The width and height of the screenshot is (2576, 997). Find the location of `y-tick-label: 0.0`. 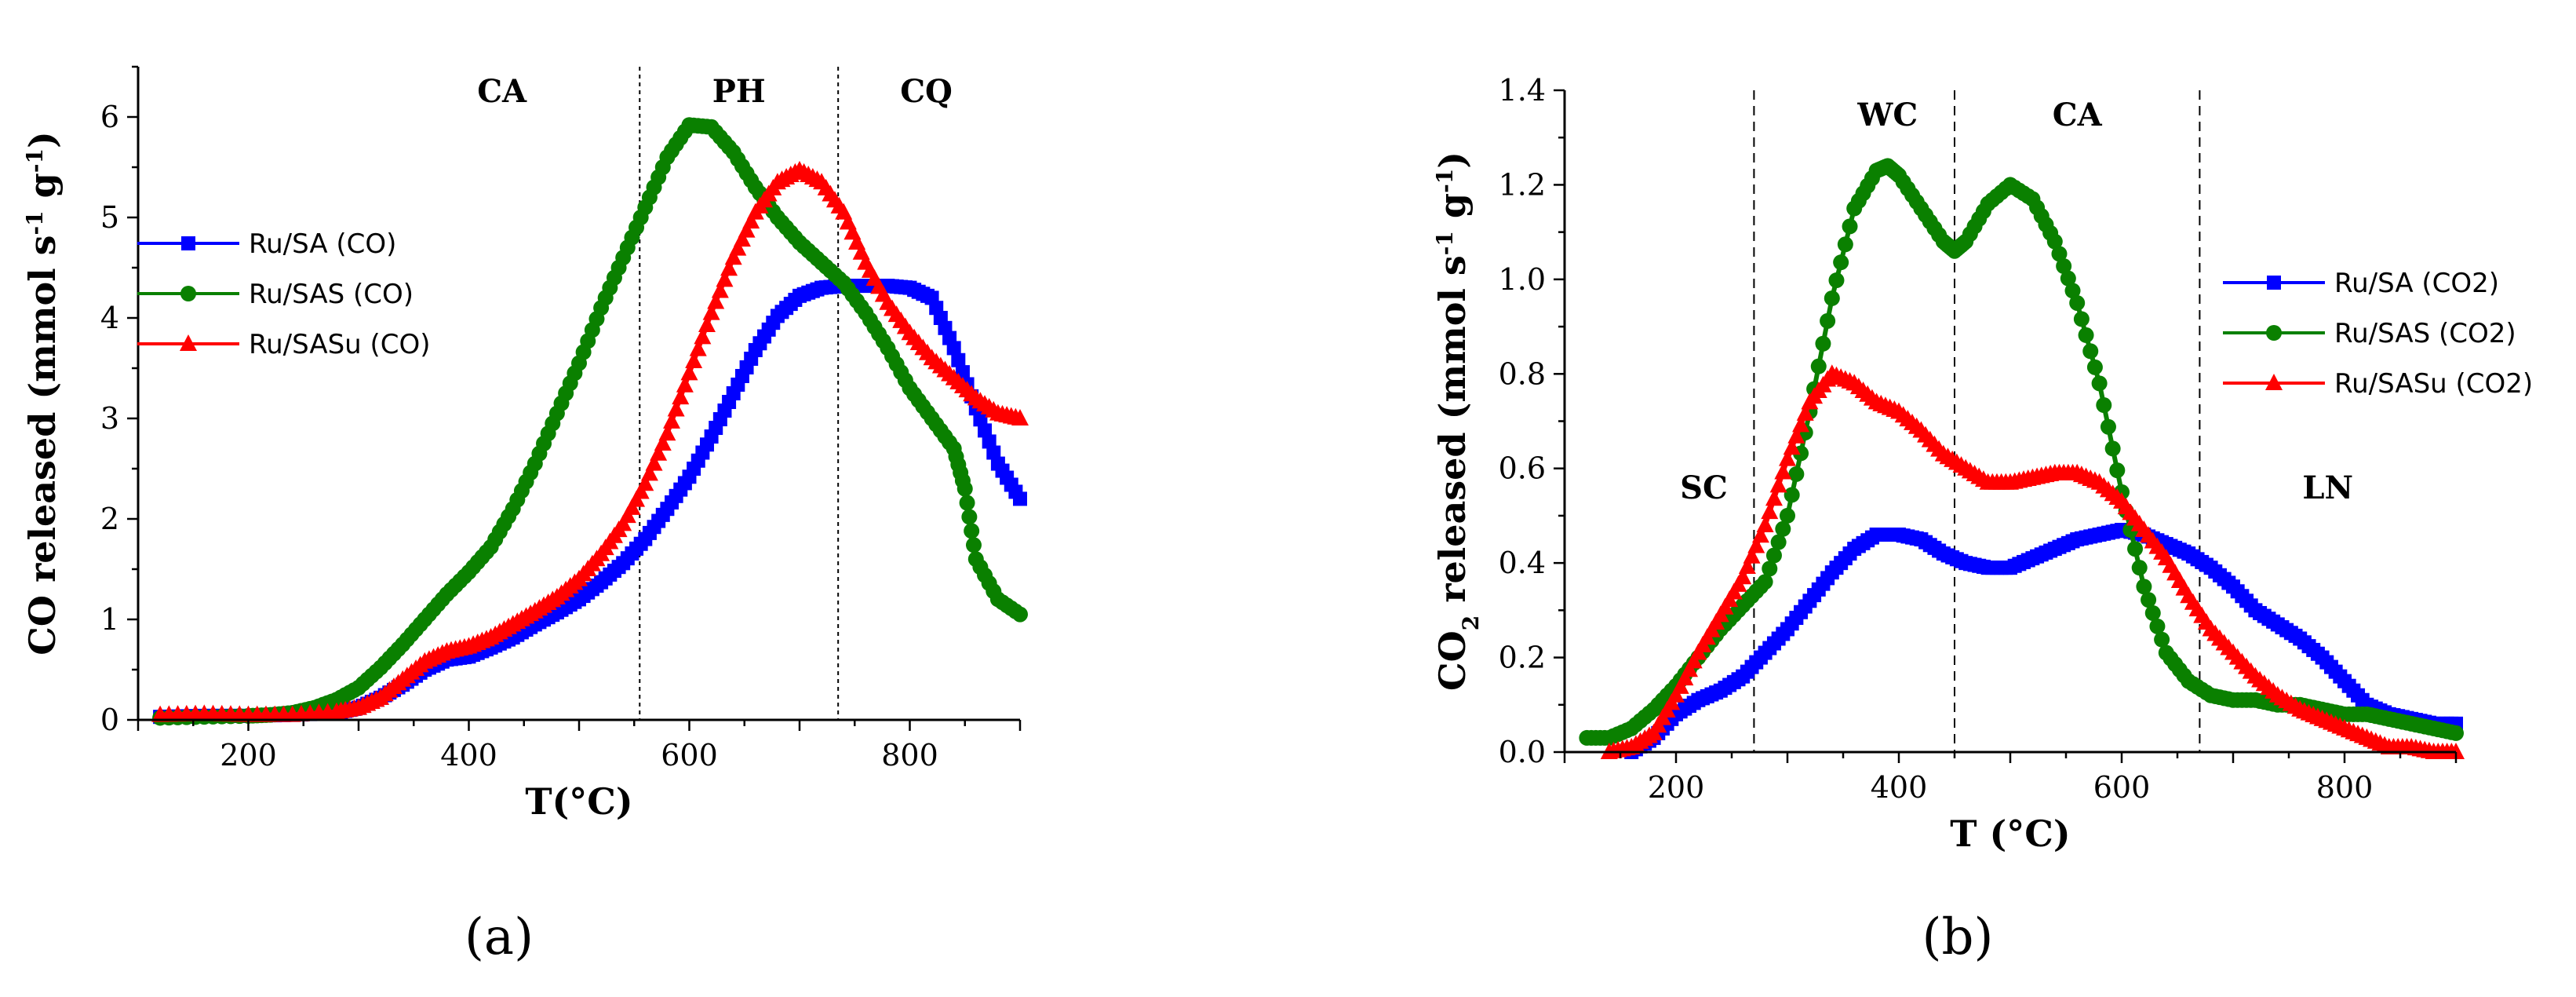

y-tick-label: 0.0 is located at coordinates (1522, 752).